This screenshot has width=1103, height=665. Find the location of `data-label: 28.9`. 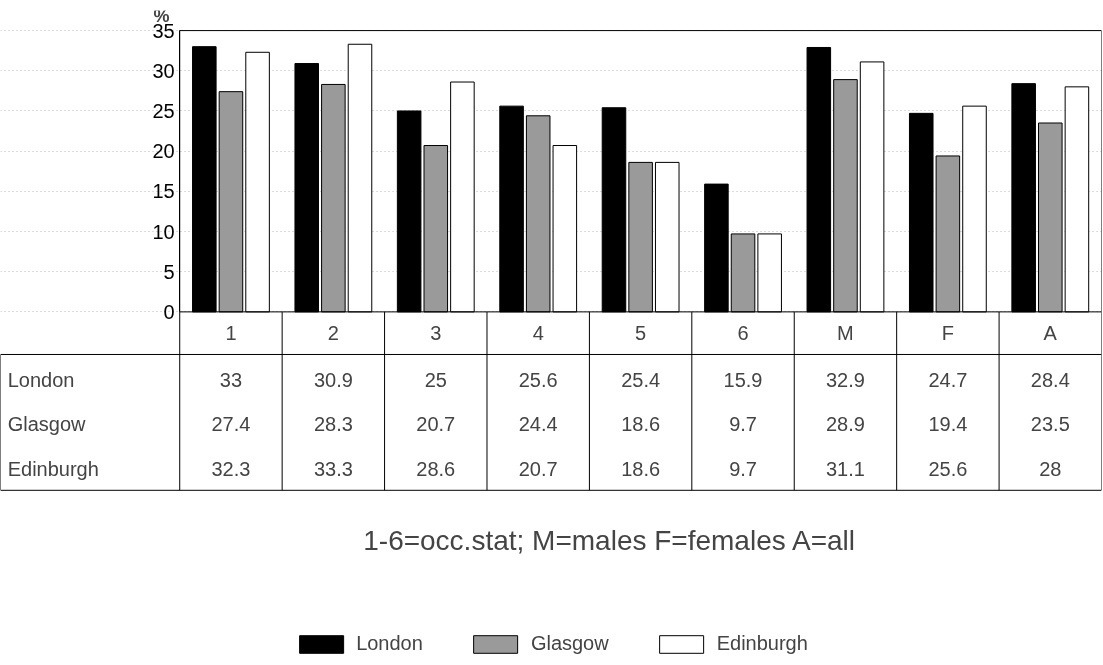

data-label: 28.9 is located at coordinates (845, 424).